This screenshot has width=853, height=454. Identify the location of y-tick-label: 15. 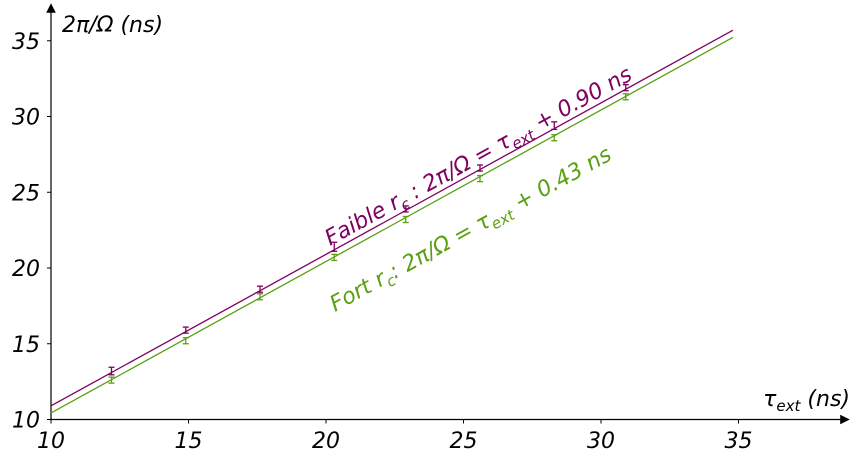
(26, 345).